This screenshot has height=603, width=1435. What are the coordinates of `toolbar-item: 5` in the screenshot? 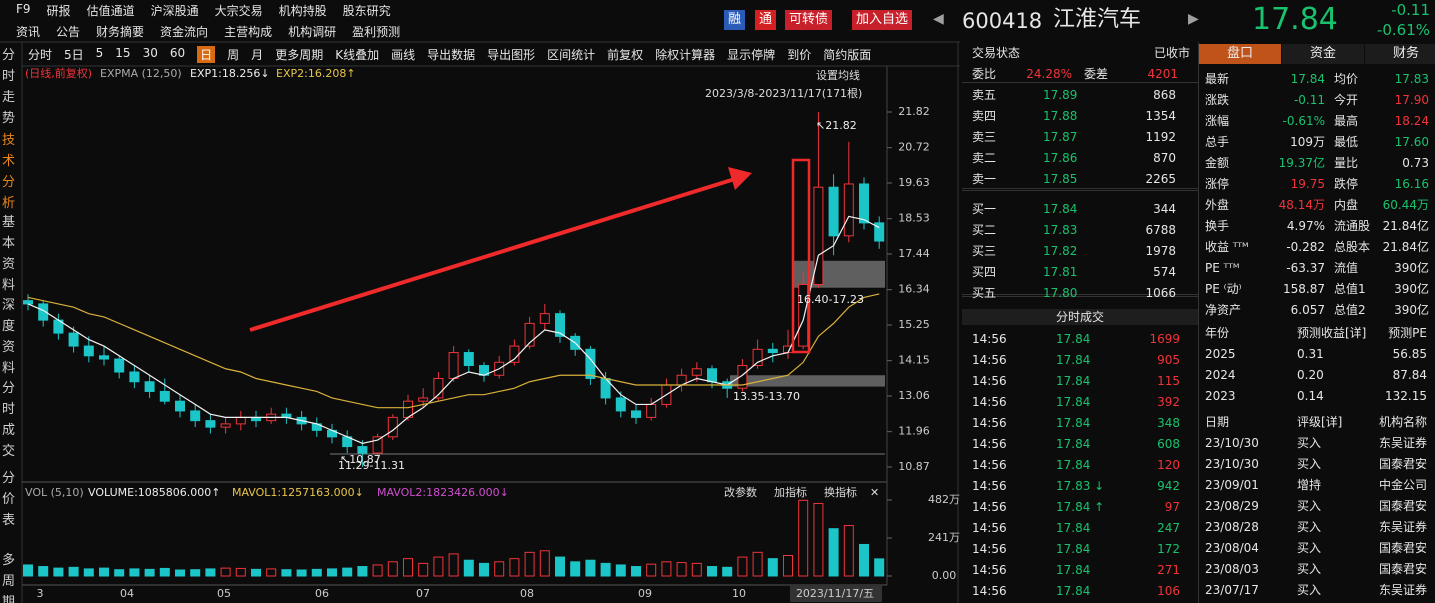 It's located at (99, 53).